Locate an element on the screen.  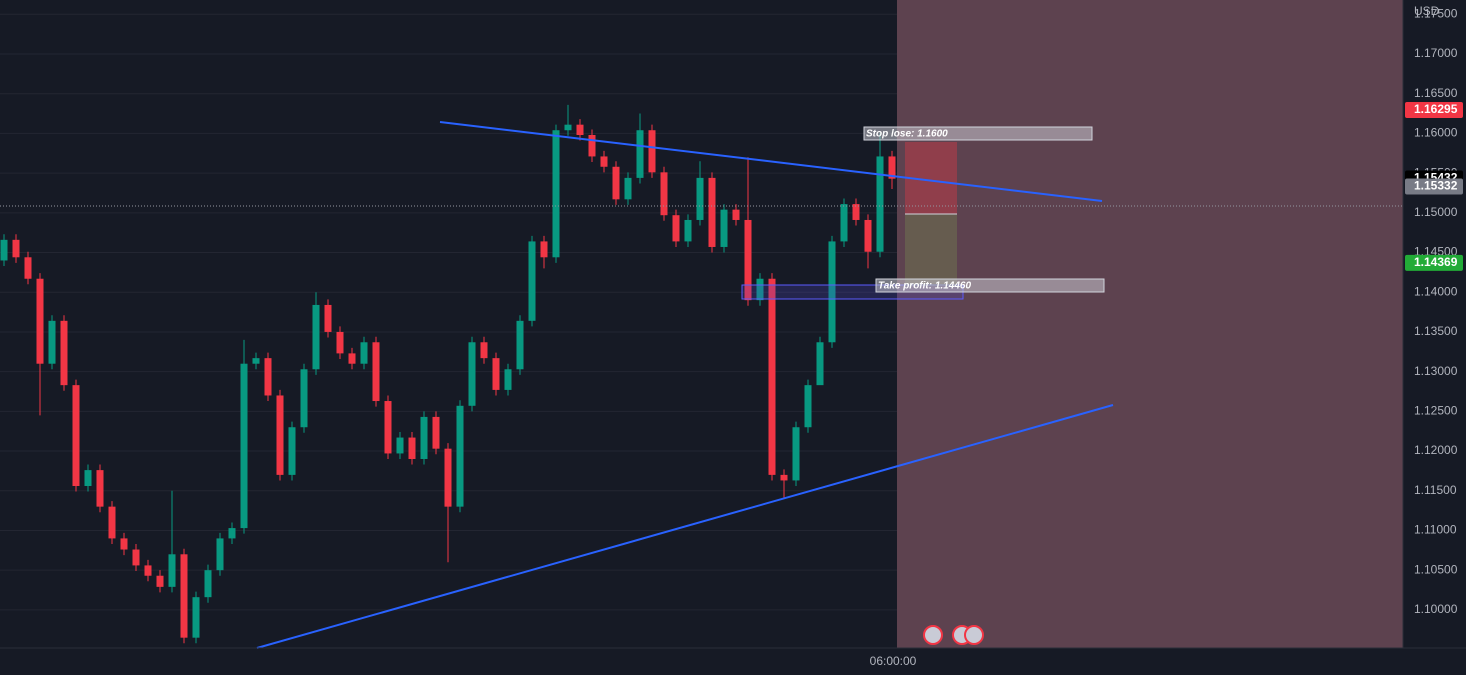
upper-trendline is located at coordinates (771, 161).